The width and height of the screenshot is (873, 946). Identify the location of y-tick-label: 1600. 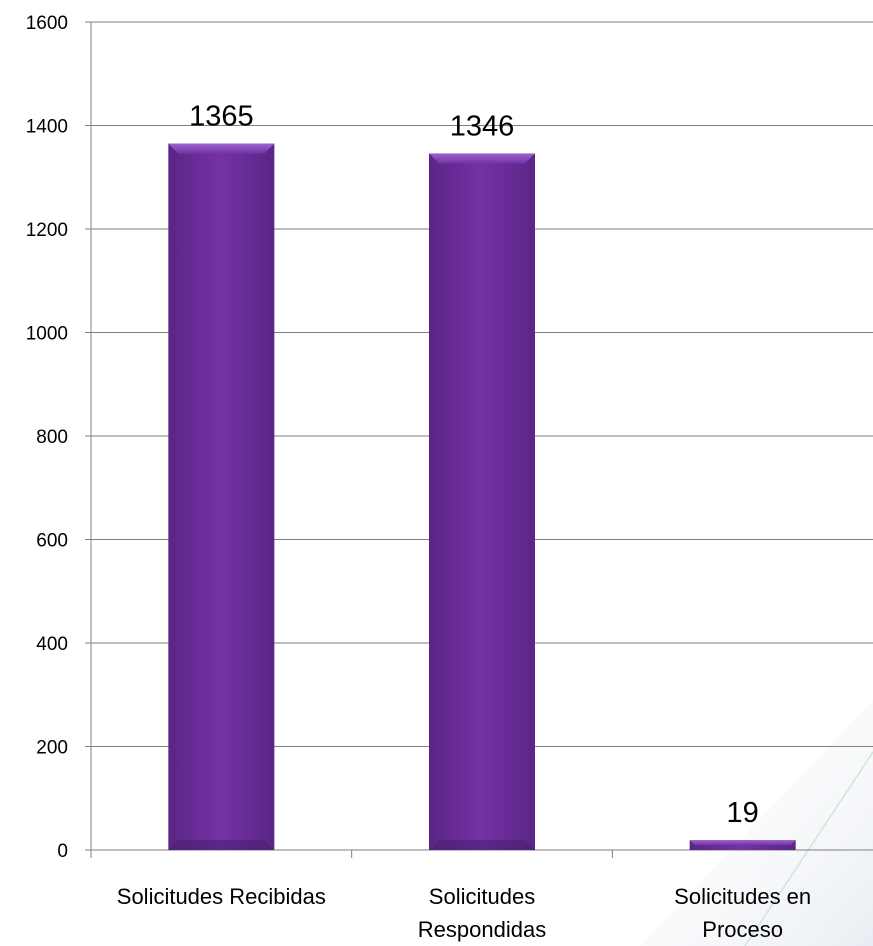
(47, 23).